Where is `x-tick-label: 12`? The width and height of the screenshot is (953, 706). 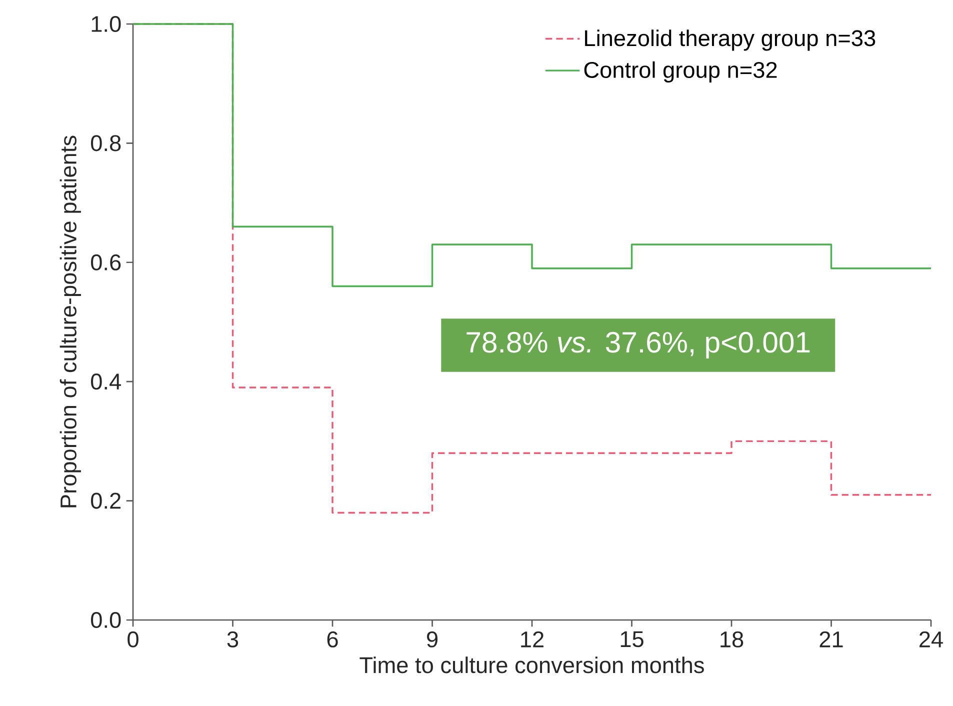
x-tick-label: 12 is located at coordinates (532, 639).